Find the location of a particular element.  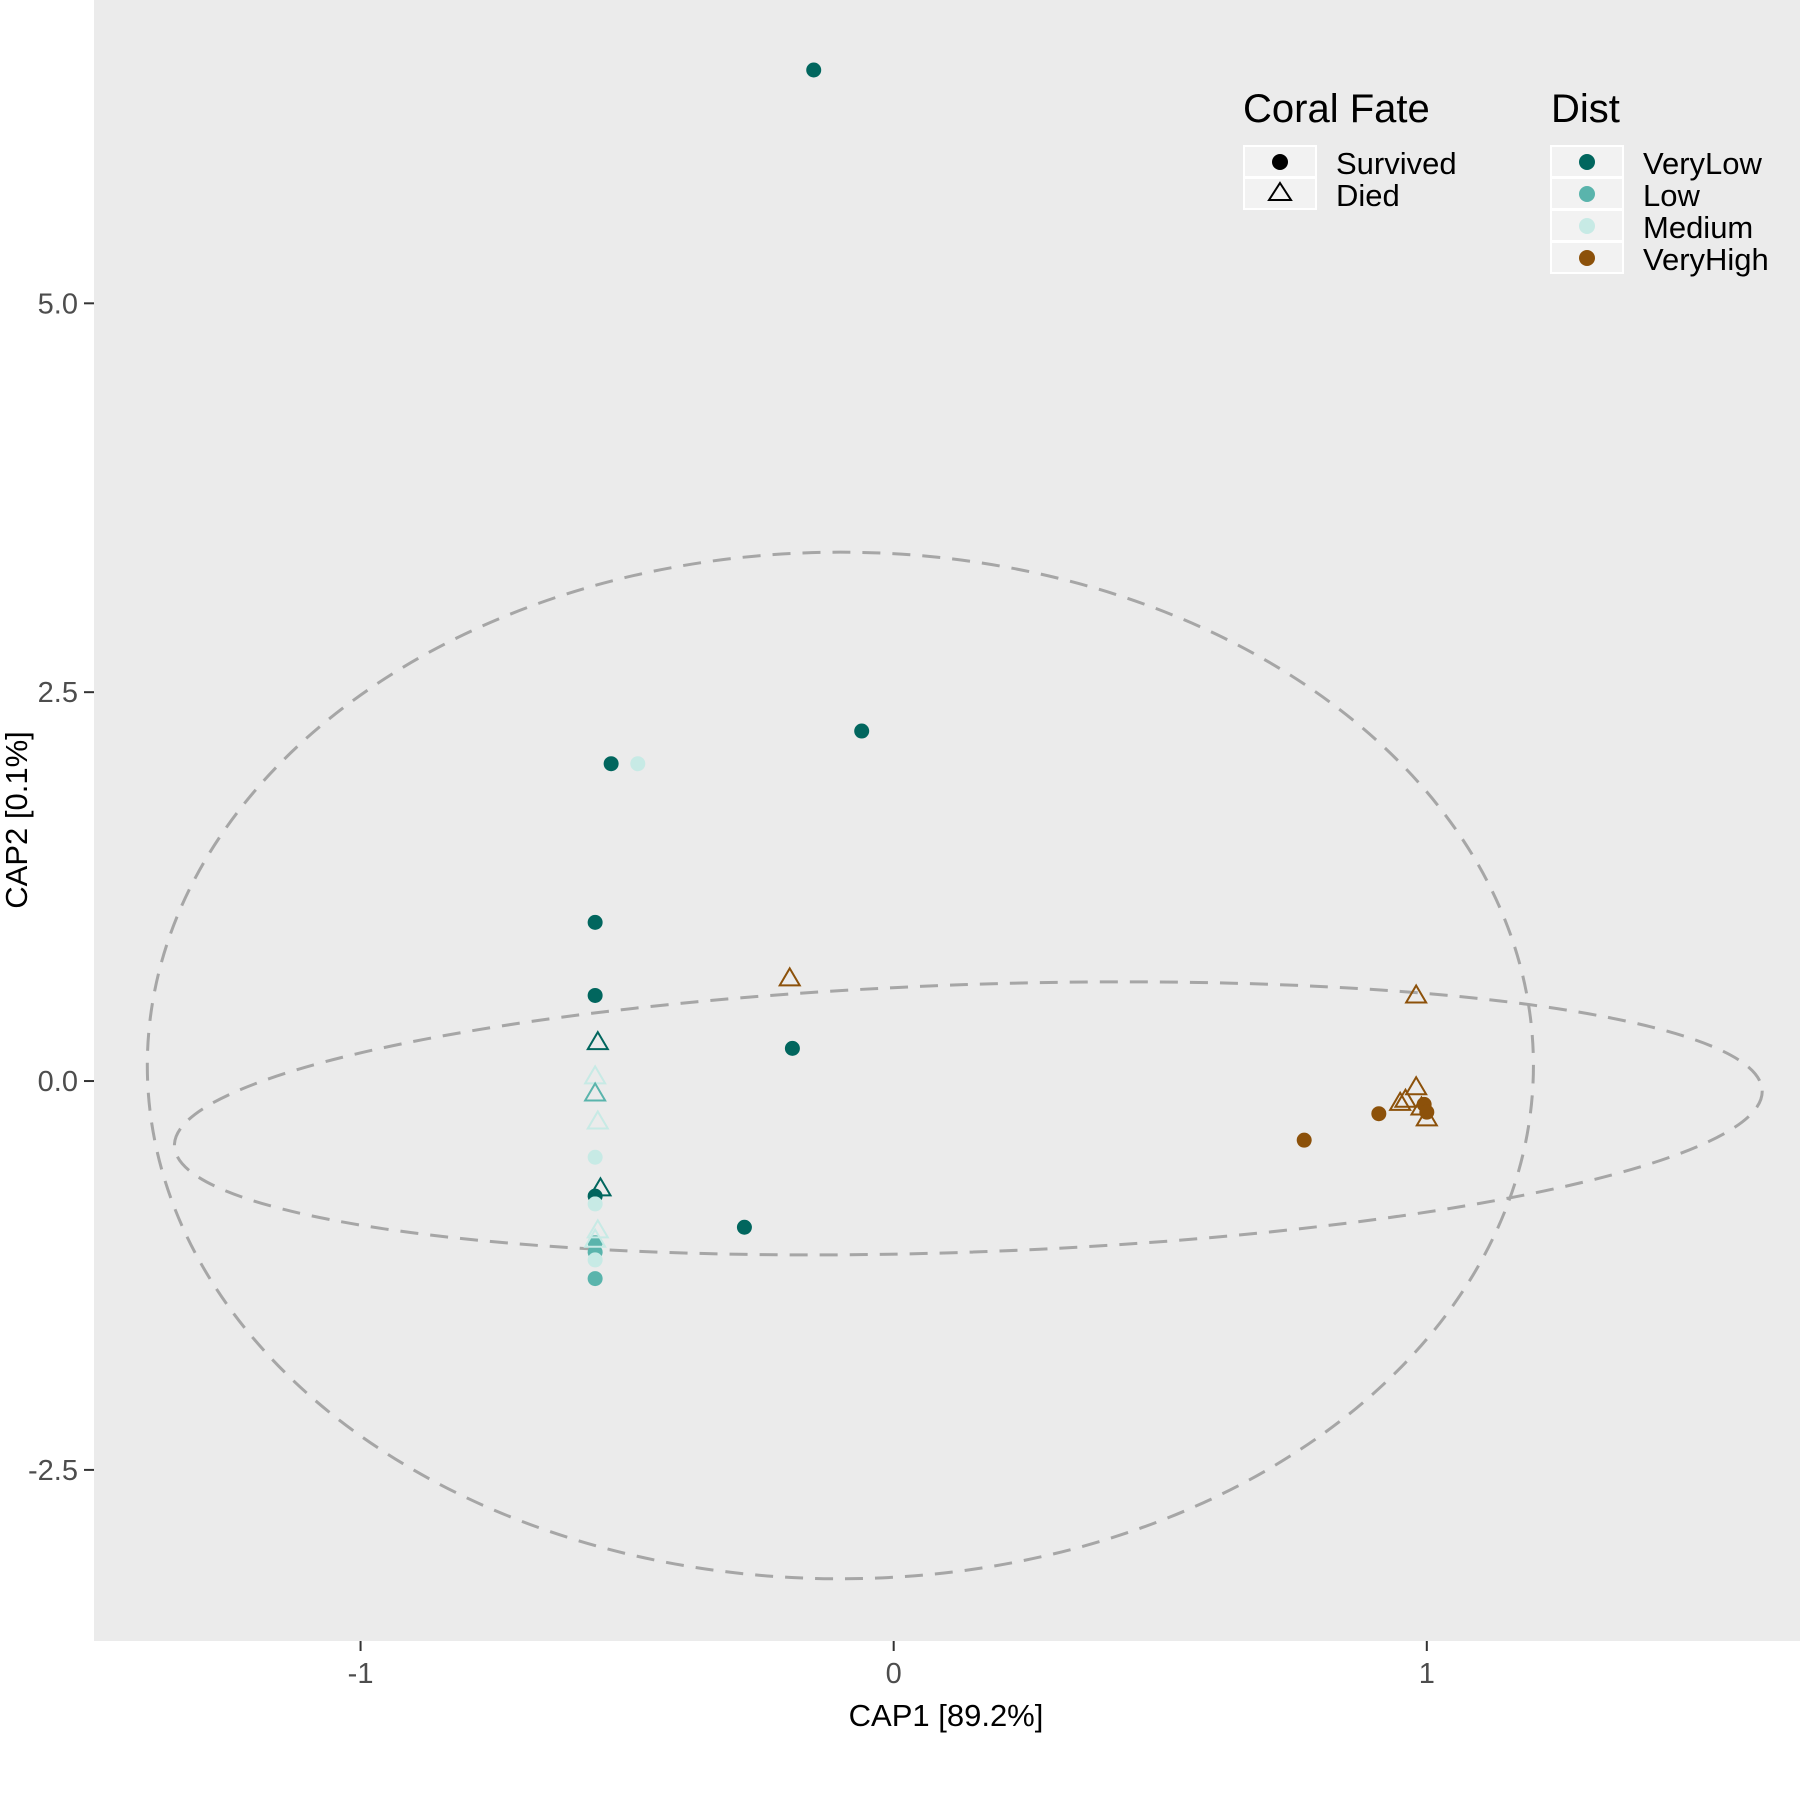

x-tick-label: 1 is located at coordinates (1427, 1674).